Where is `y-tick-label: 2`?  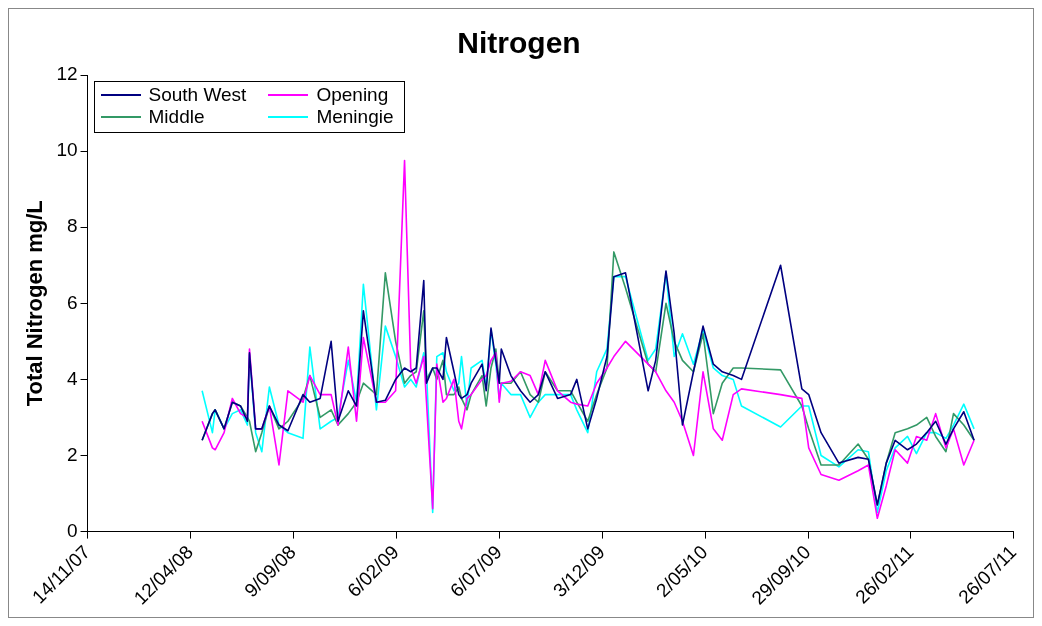 y-tick-label: 2 is located at coordinates (72, 454).